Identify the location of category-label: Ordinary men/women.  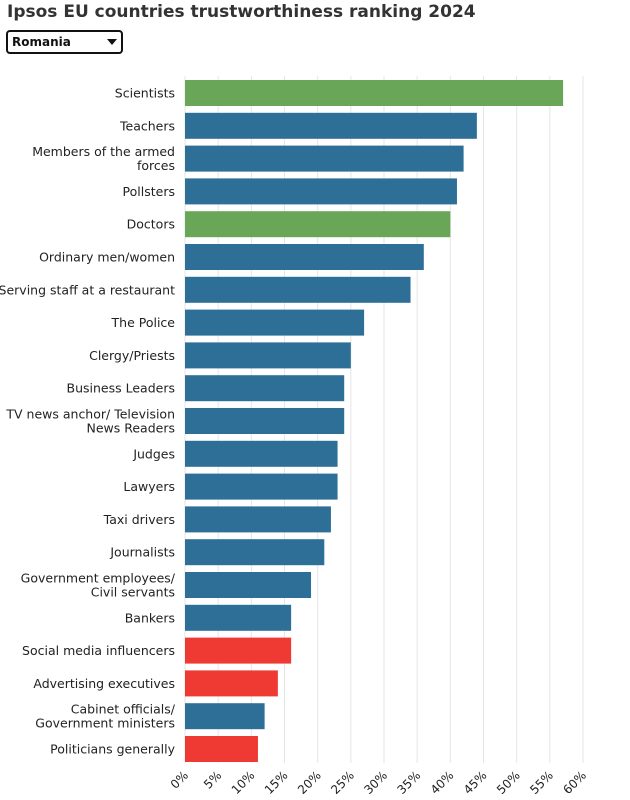
(107, 257).